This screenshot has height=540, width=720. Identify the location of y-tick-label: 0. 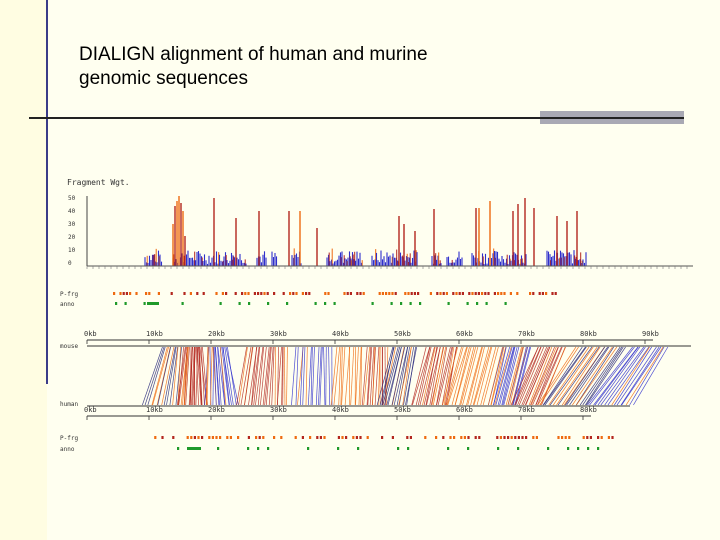
(70, 263).